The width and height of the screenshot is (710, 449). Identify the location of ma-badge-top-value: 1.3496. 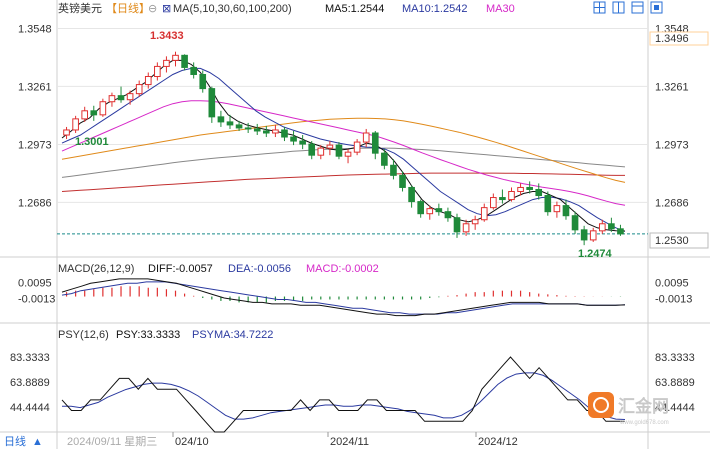
(672, 39).